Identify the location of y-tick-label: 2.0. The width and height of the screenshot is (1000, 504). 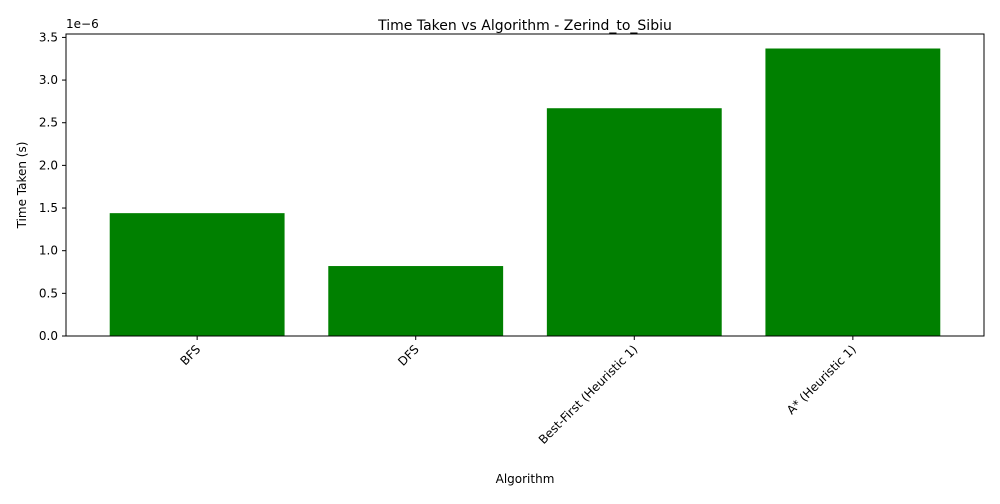
(48, 165).